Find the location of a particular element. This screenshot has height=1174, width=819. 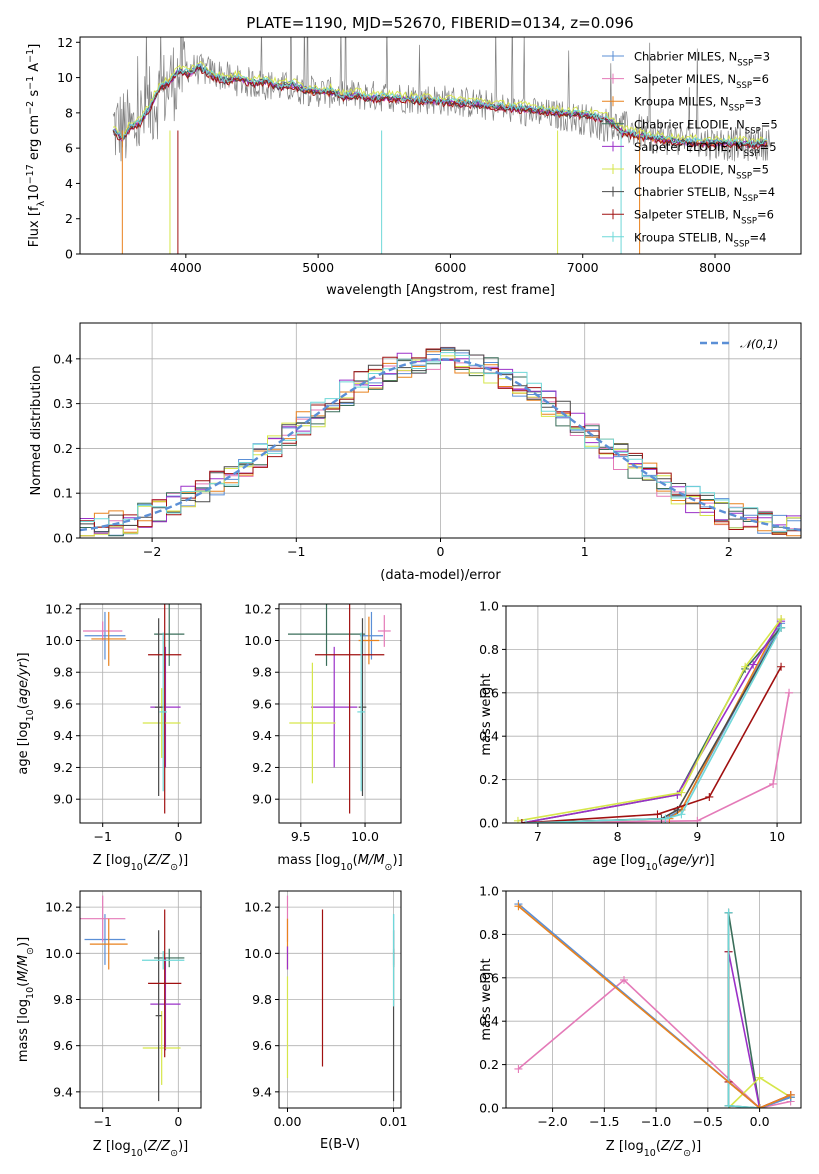

series-line-chabrier-stelib is located at coordinates (651, 725).